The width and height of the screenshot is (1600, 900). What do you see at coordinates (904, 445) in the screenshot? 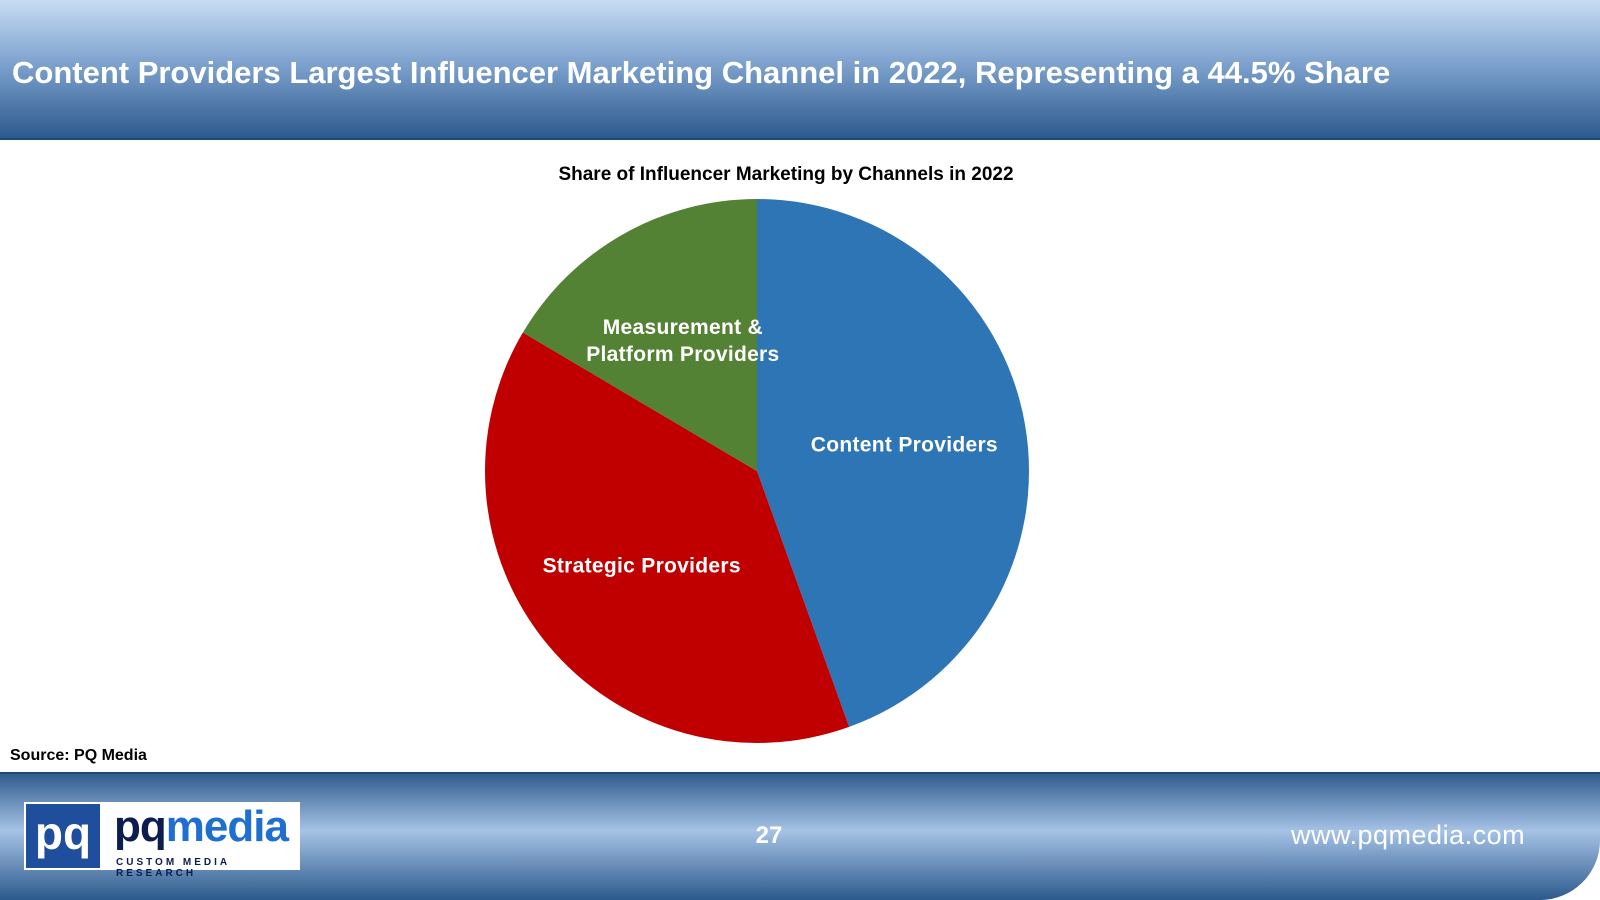
I see `slice-label: Content Providers` at bounding box center [904, 445].